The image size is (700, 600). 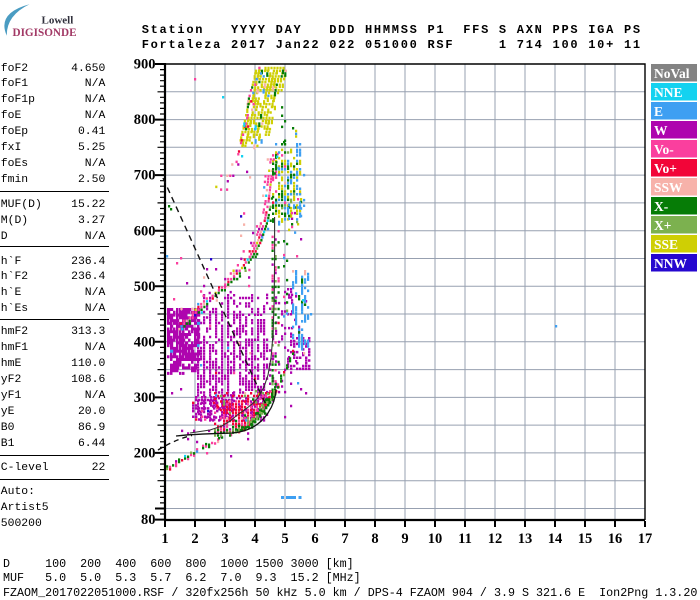 What do you see at coordinates (661, 130) in the screenshot?
I see `svg-text: W` at bounding box center [661, 130].